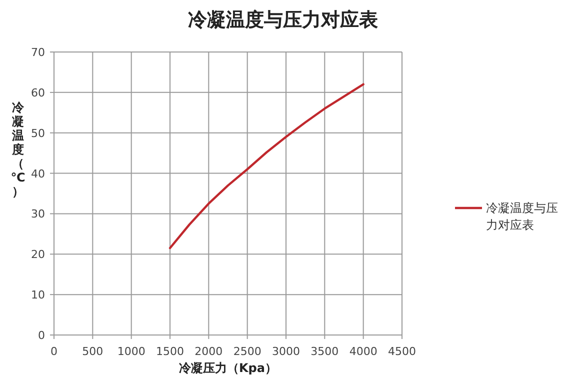 Image resolution: width=567 pixels, height=380 pixels. What do you see at coordinates (286, 351) in the screenshot?
I see `x-tick-label: 3000` at bounding box center [286, 351].